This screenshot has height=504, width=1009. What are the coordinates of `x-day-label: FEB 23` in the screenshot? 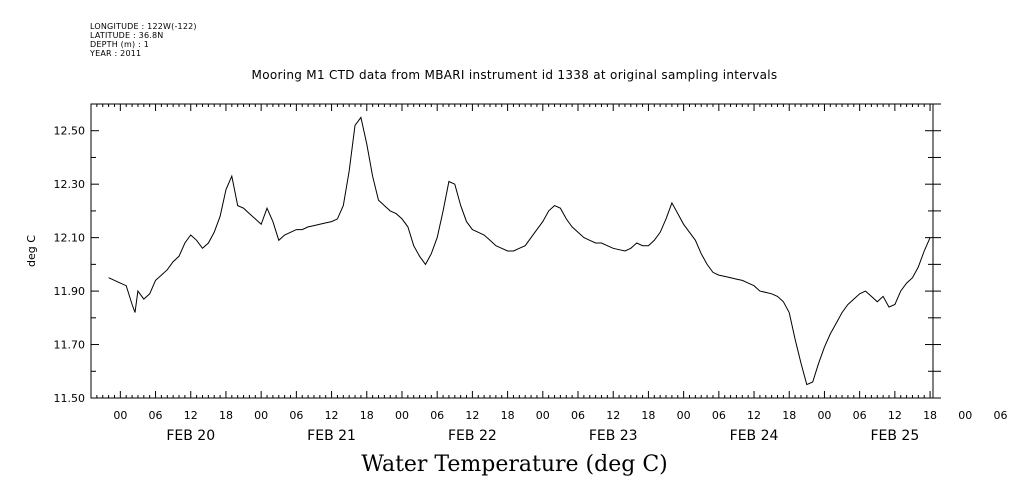 It's located at (613, 436).